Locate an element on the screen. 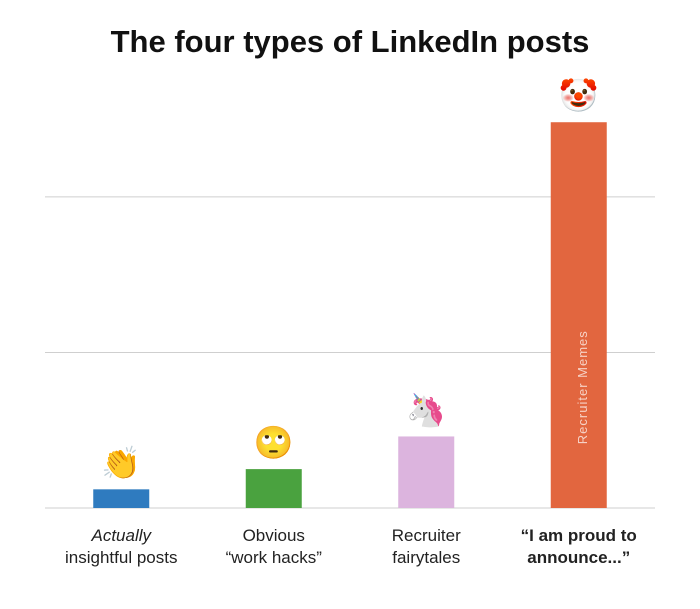  icon: 🤡 is located at coordinates (579, 96).